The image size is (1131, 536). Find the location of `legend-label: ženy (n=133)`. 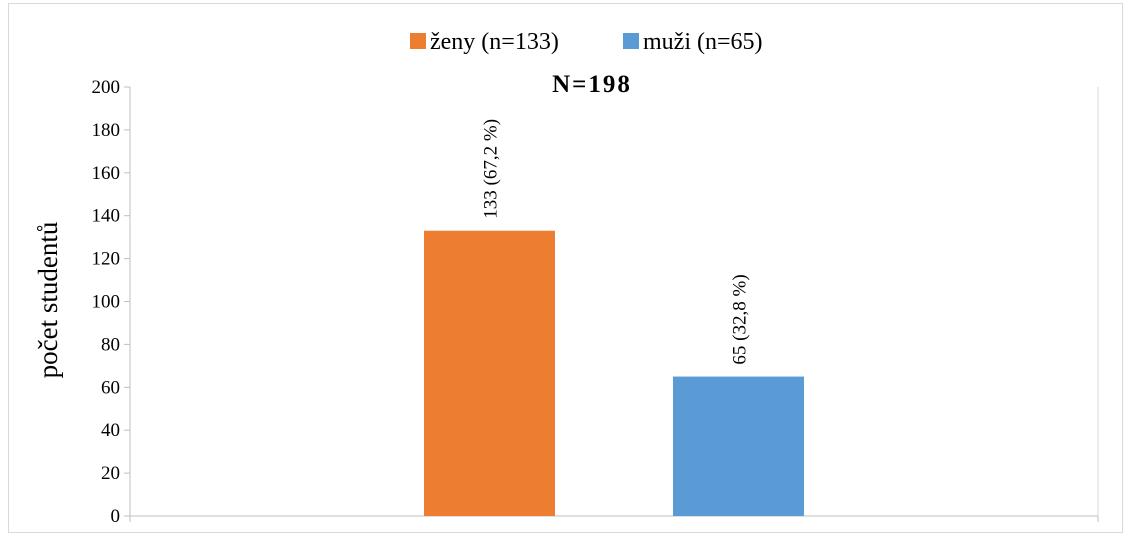

legend-label: ženy (n=133) is located at coordinates (494, 42).